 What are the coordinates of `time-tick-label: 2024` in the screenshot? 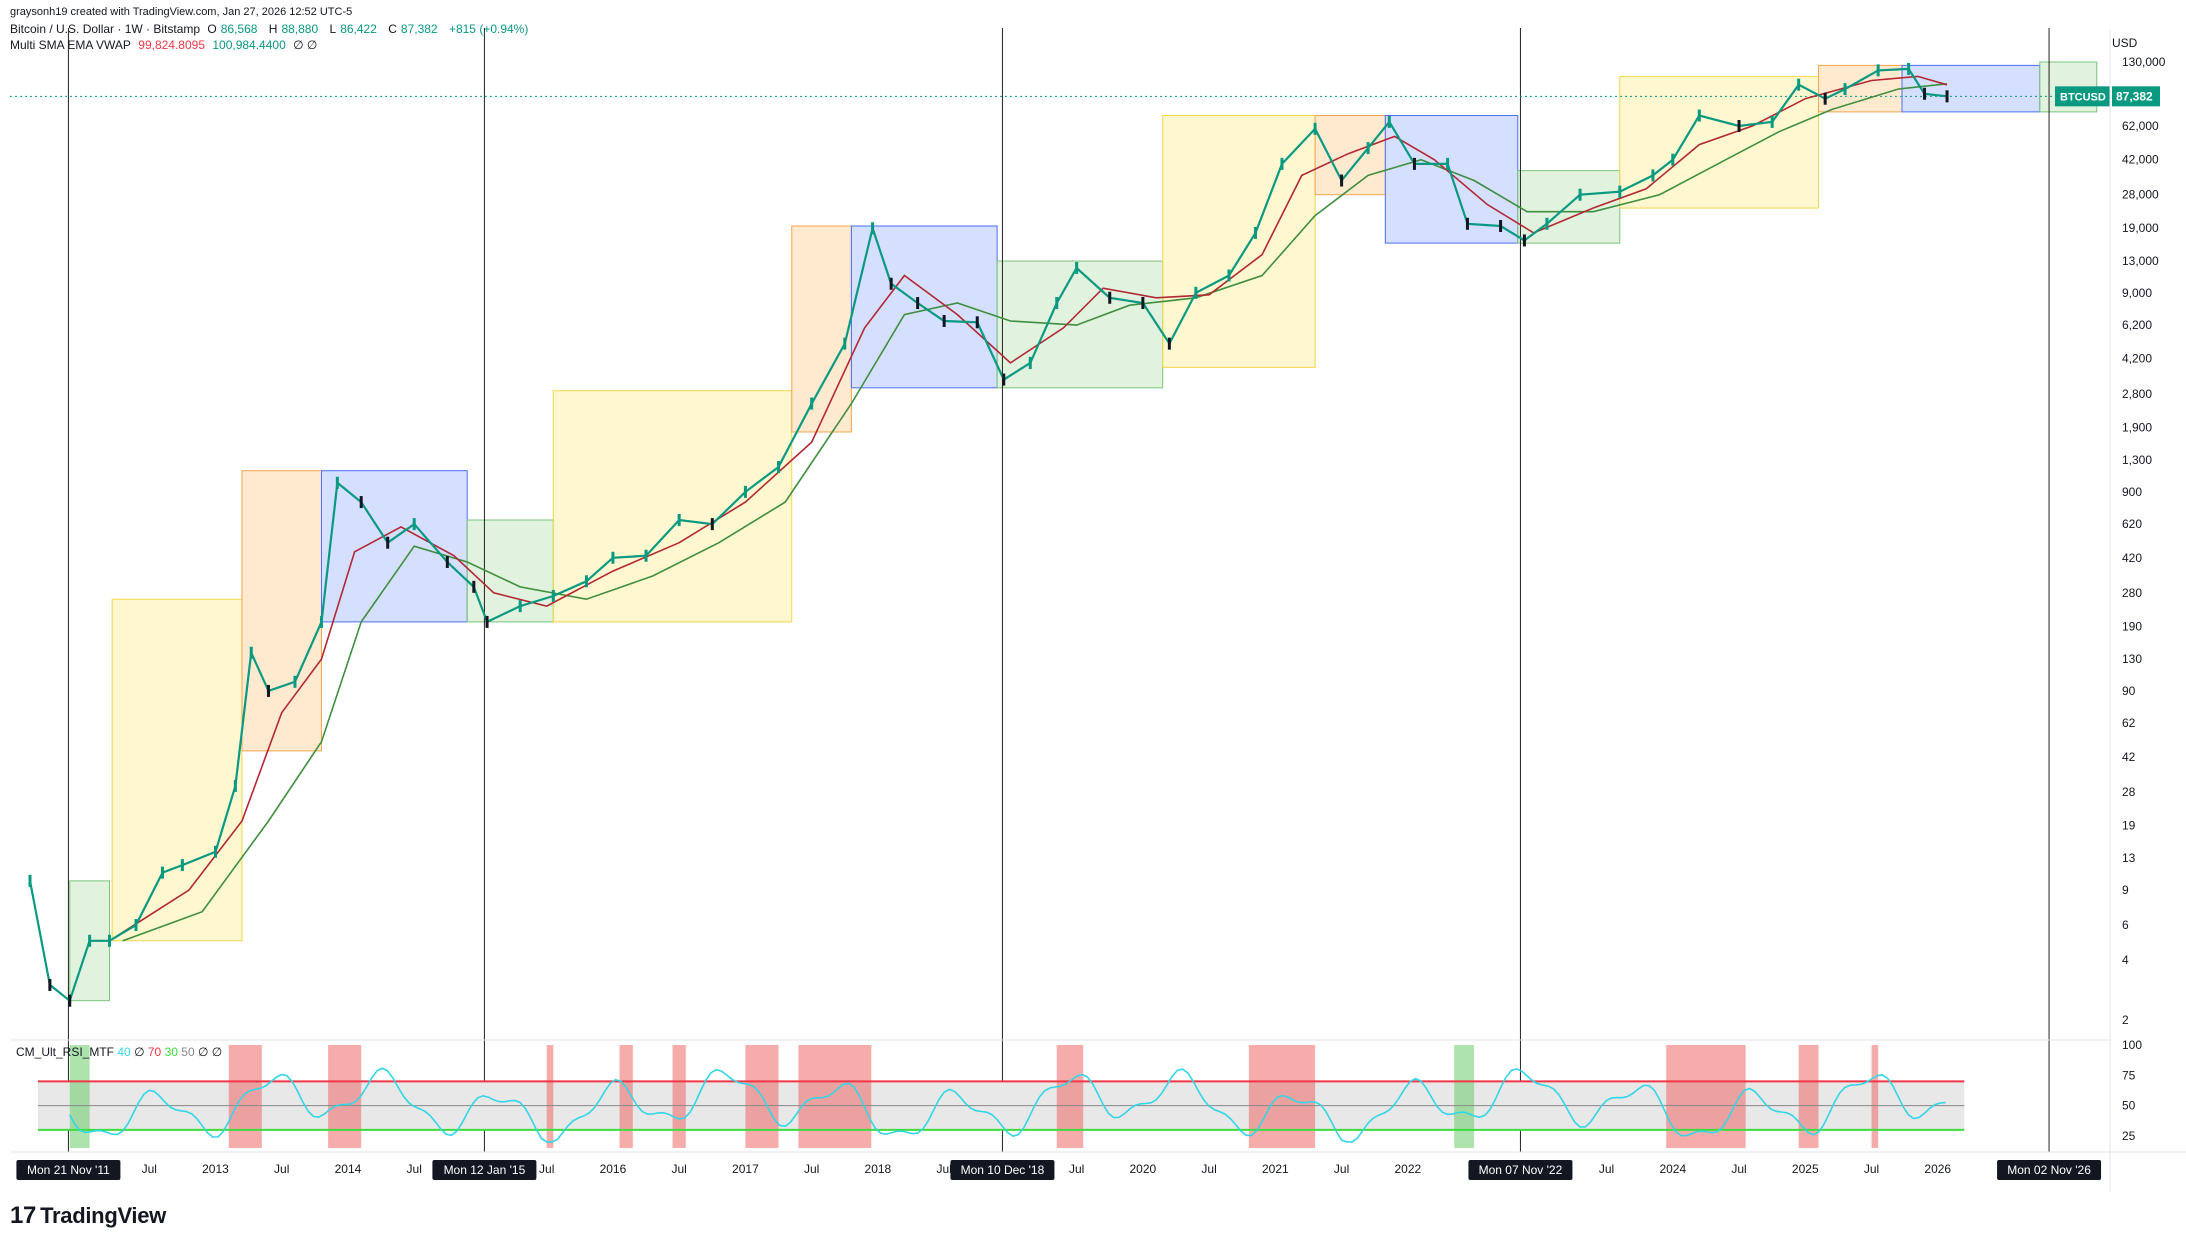 It's located at (1672, 1169).